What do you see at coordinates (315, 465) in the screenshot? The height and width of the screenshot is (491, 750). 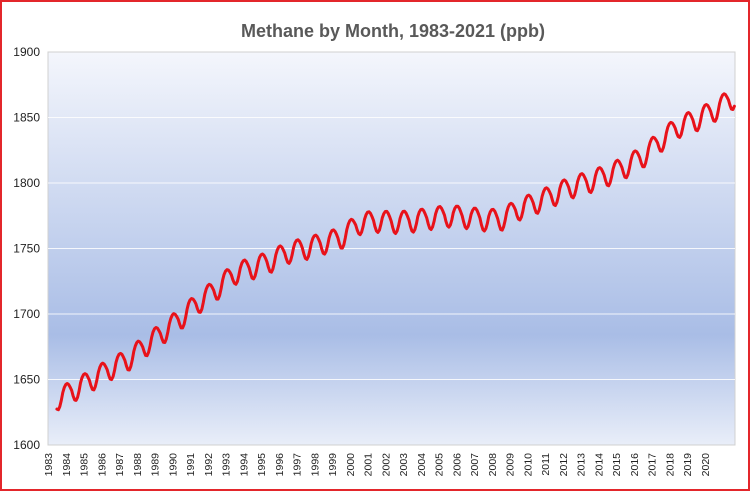 I see `x-tick-label: 1998` at bounding box center [315, 465].